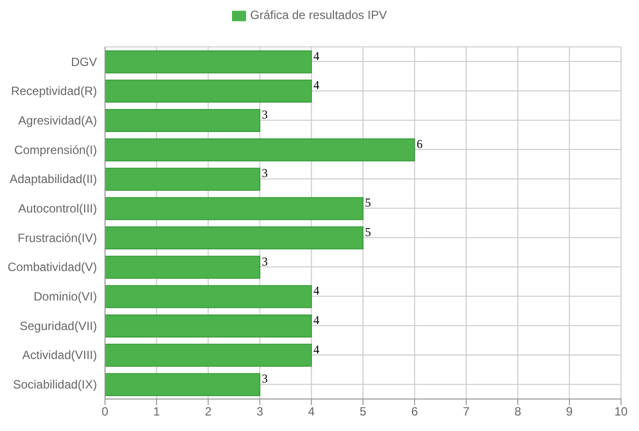 The width and height of the screenshot is (639, 431). What do you see at coordinates (57, 120) in the screenshot?
I see `y-tick-label: Agresividad(A)` at bounding box center [57, 120].